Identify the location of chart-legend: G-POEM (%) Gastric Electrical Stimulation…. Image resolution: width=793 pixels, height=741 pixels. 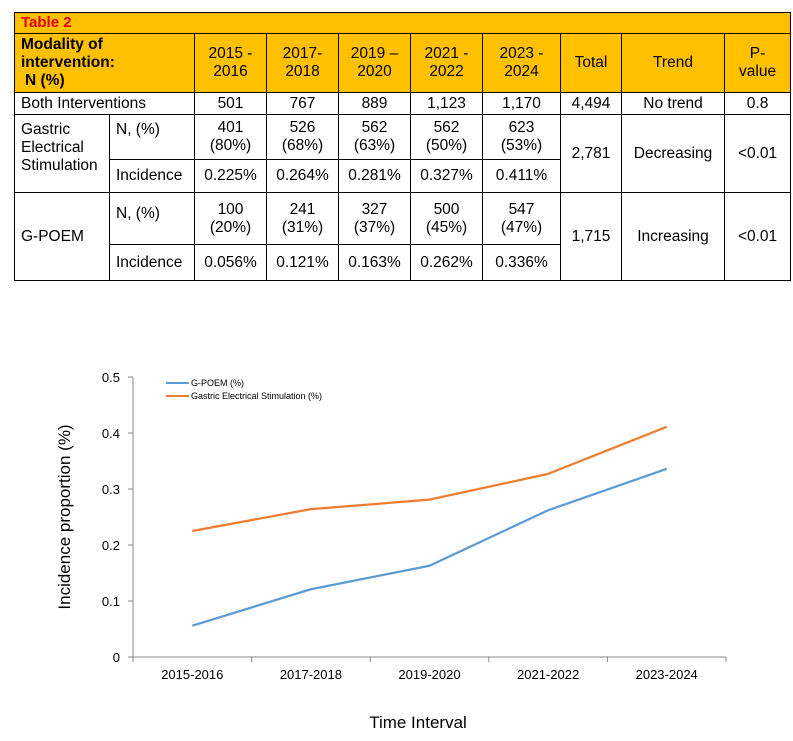
(244, 389).